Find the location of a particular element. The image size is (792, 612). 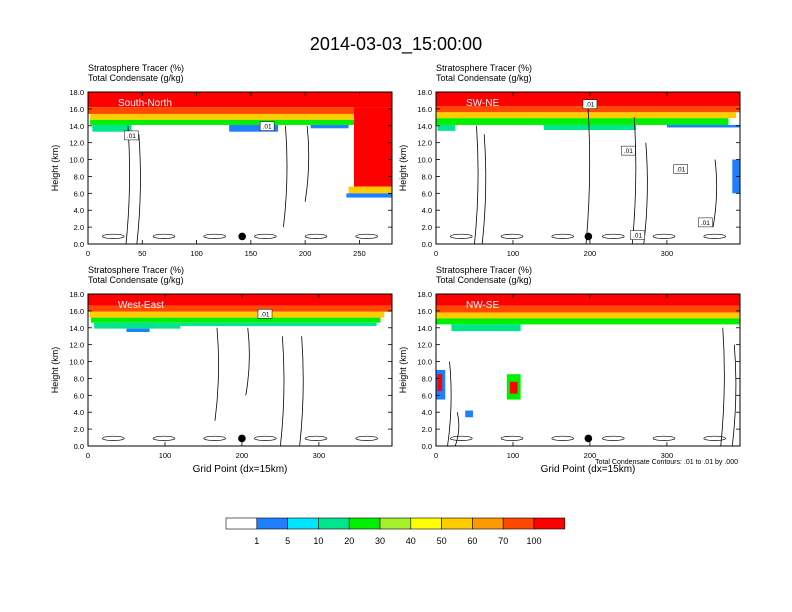

panel-label: NW-SE is located at coordinates (482, 305).